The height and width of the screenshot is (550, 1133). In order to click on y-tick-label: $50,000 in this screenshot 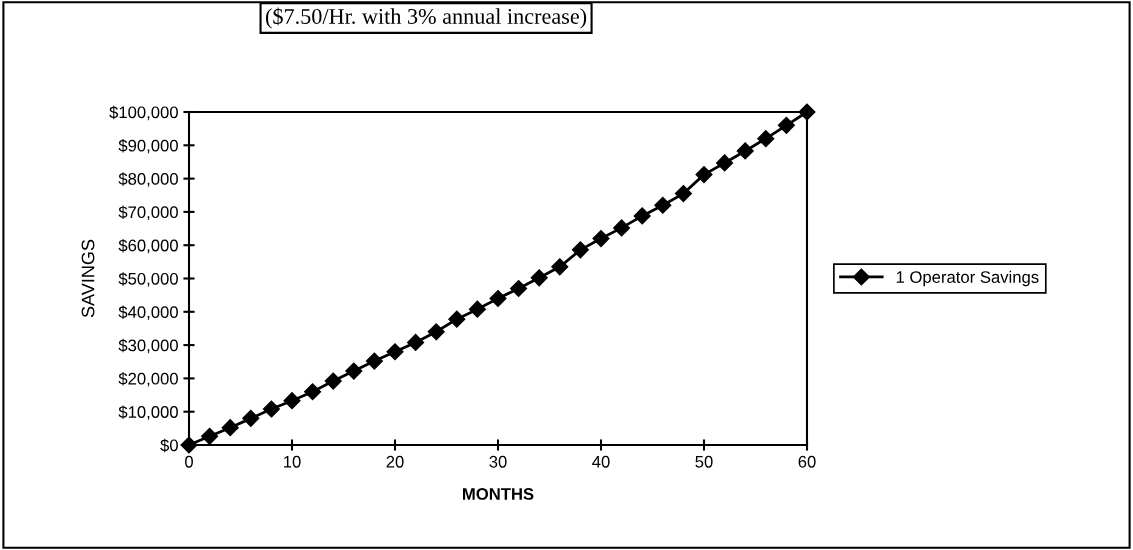, I will do `click(148, 279)`.